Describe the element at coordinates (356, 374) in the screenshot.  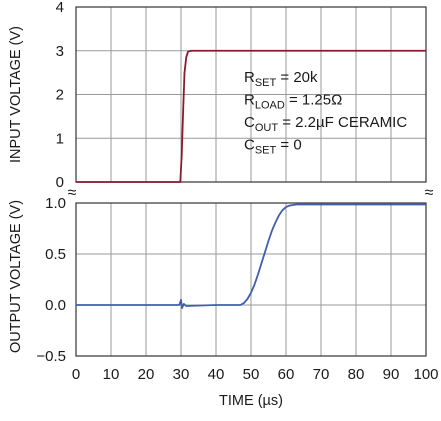
I see `x-tick-label: 80` at that location.